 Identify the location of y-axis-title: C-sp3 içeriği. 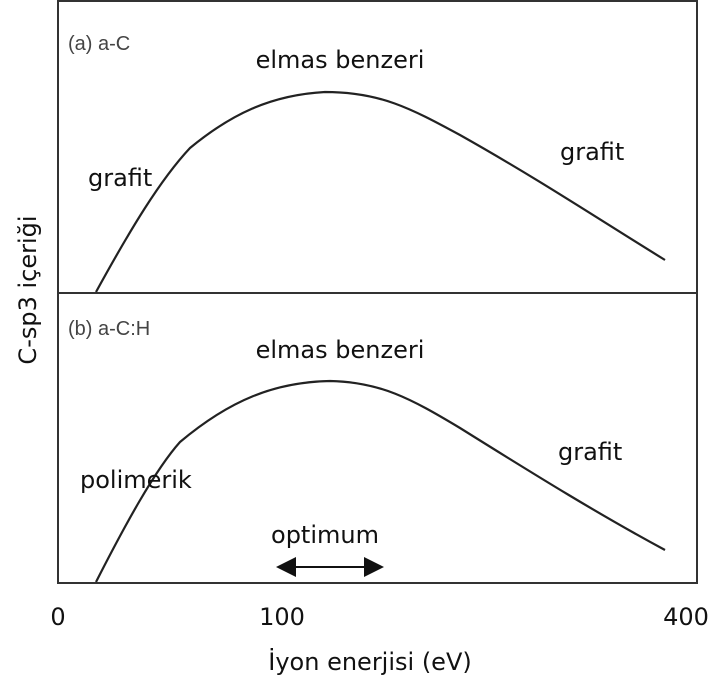
(28, 289).